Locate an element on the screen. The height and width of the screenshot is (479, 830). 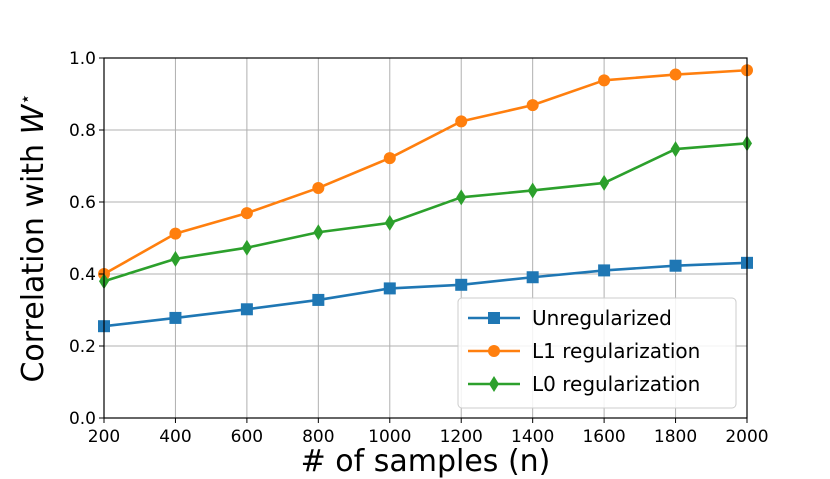
x-tick-label: 2000 is located at coordinates (746, 437).